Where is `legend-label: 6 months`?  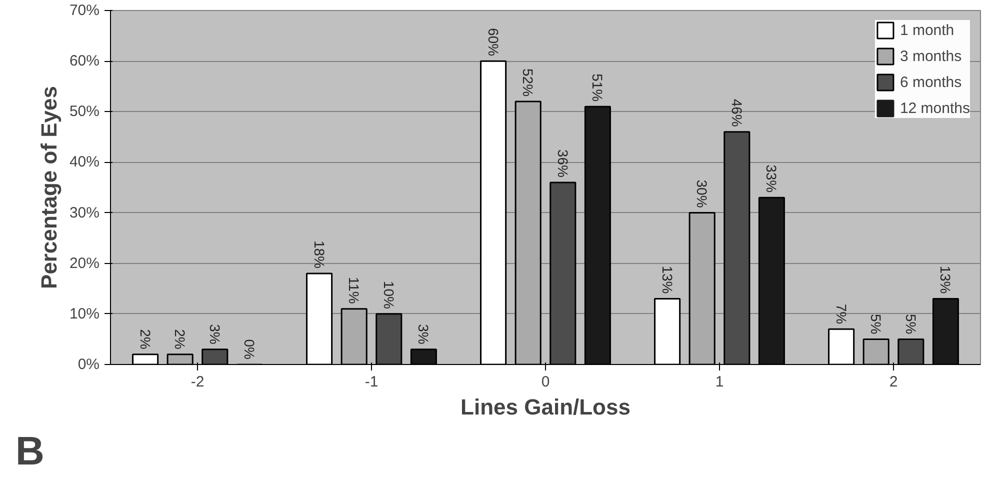
legend-label: 6 months is located at coordinates (931, 82).